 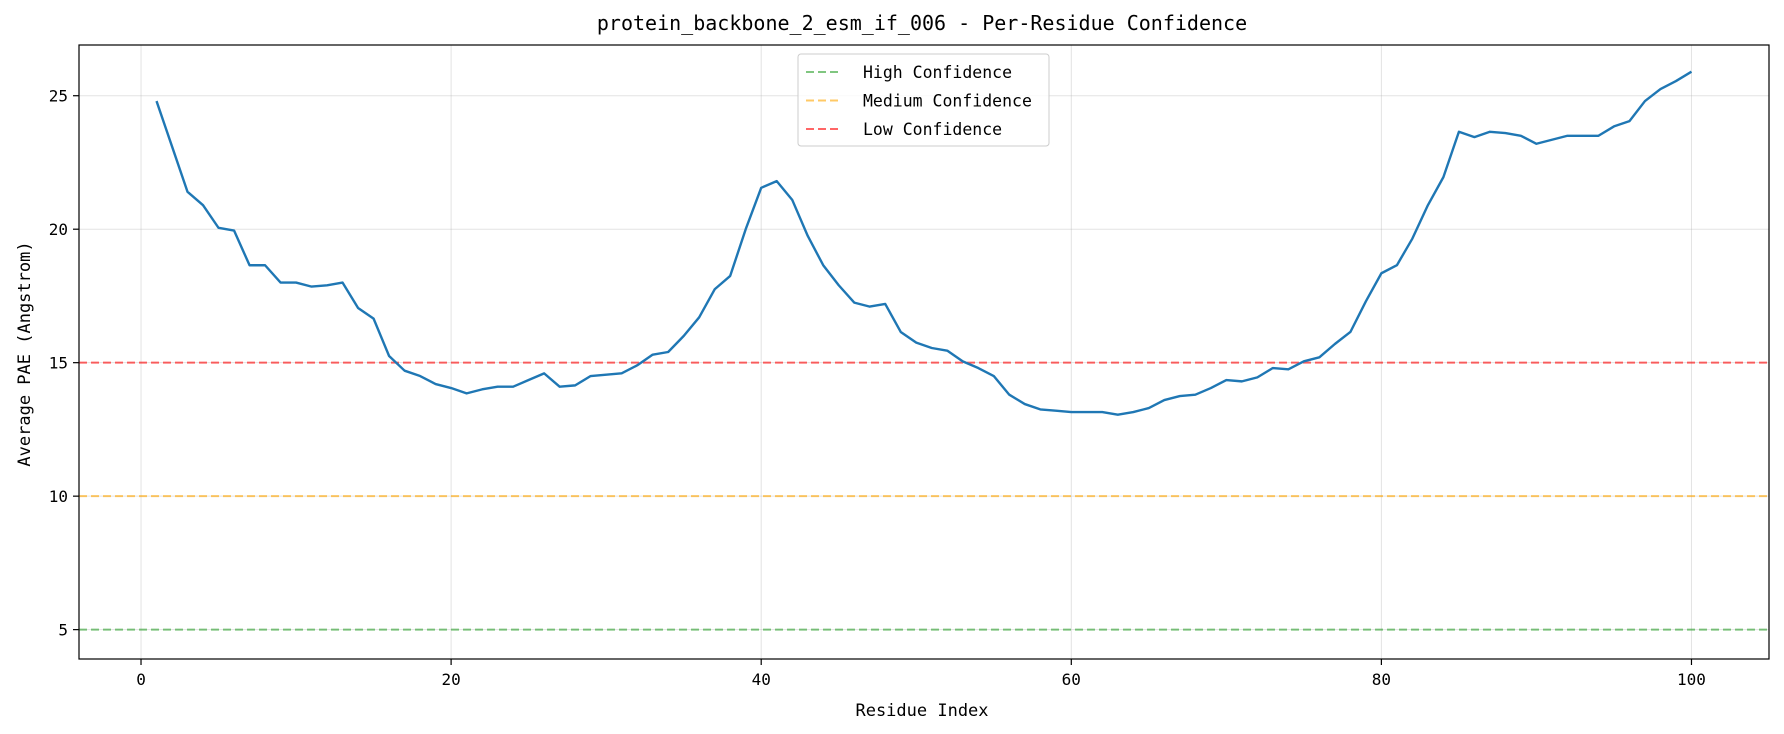 I want to click on y-tick-label: 15, so click(x=58, y=363).